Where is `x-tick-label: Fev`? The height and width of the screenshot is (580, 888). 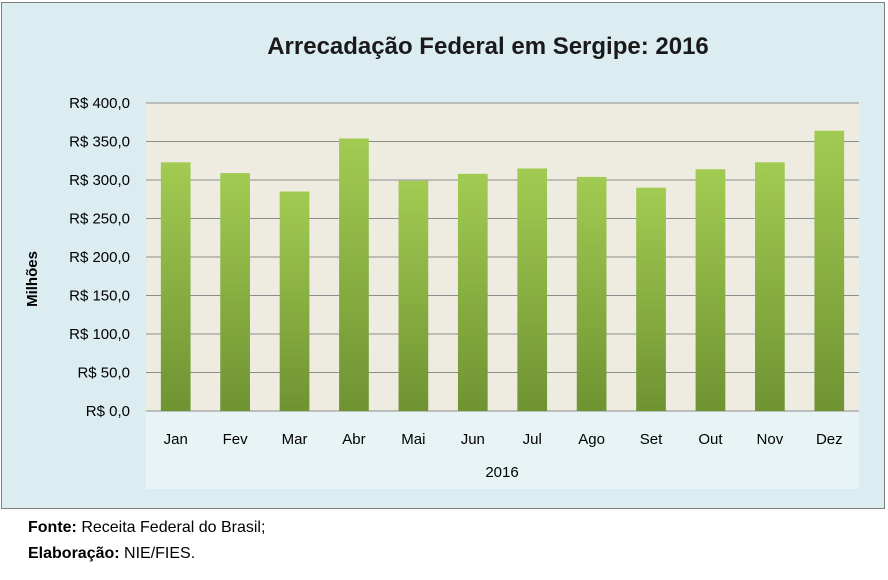 x-tick-label: Fev is located at coordinates (236, 439).